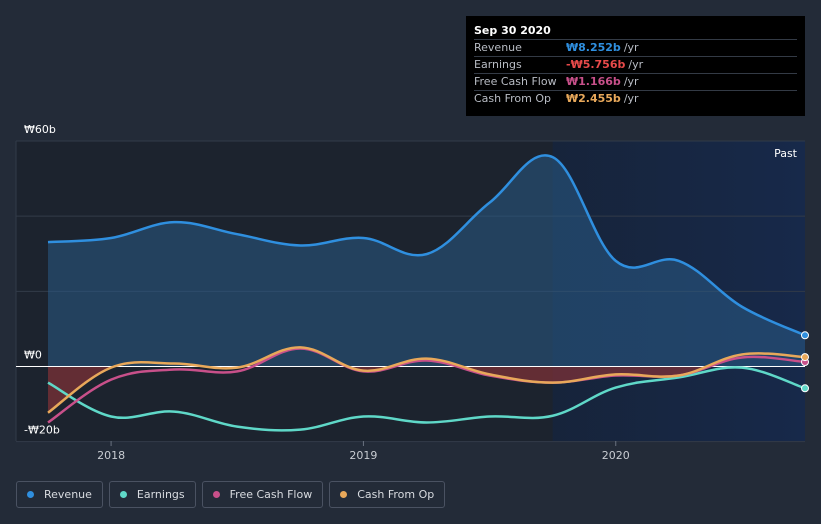  I want to click on tooltip-label: Revenue, so click(498, 47).